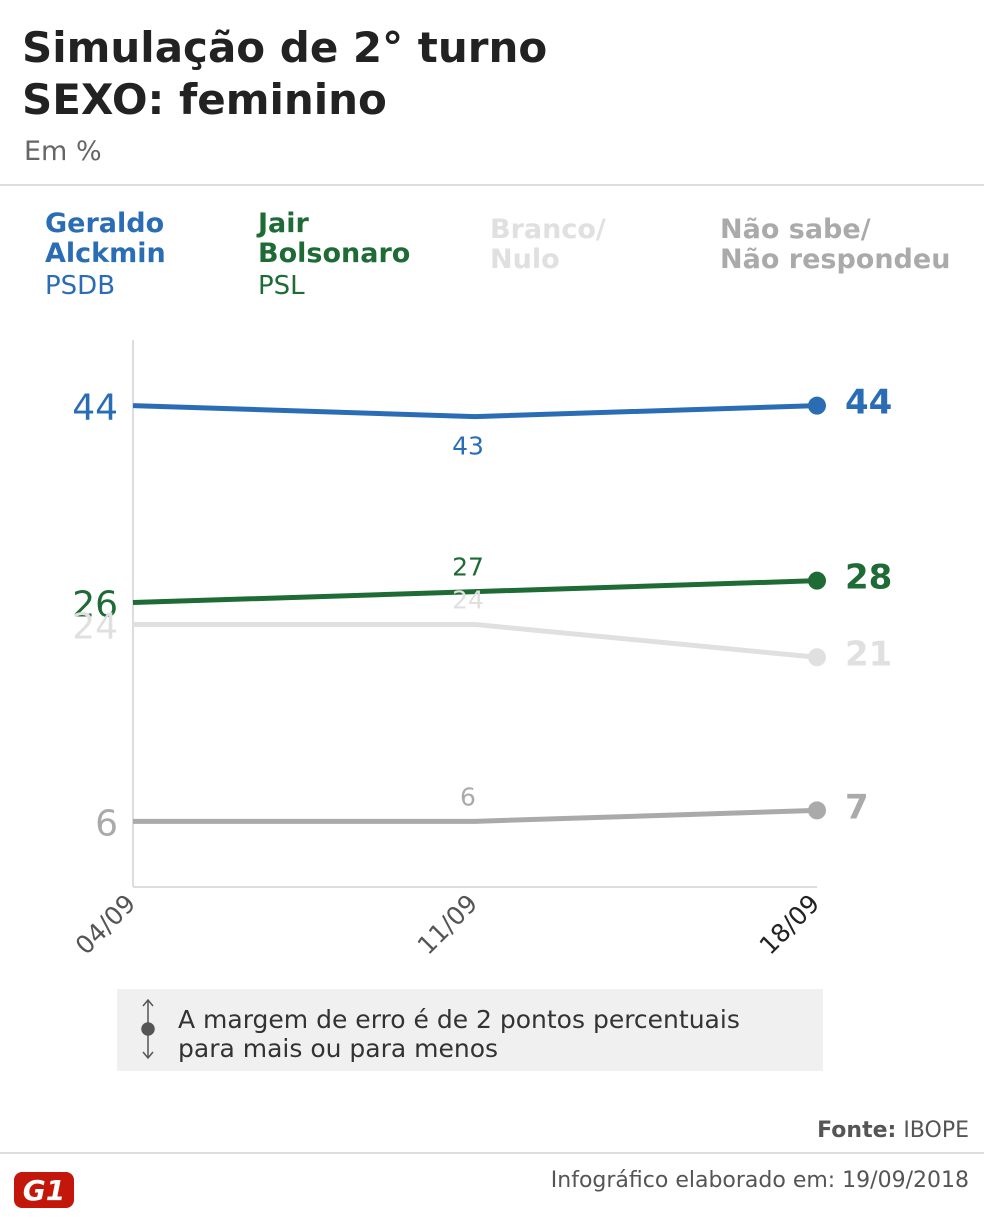 Image resolution: width=984 pixels, height=1229 pixels. I want to click on legend-line: Nulo, so click(525, 259).